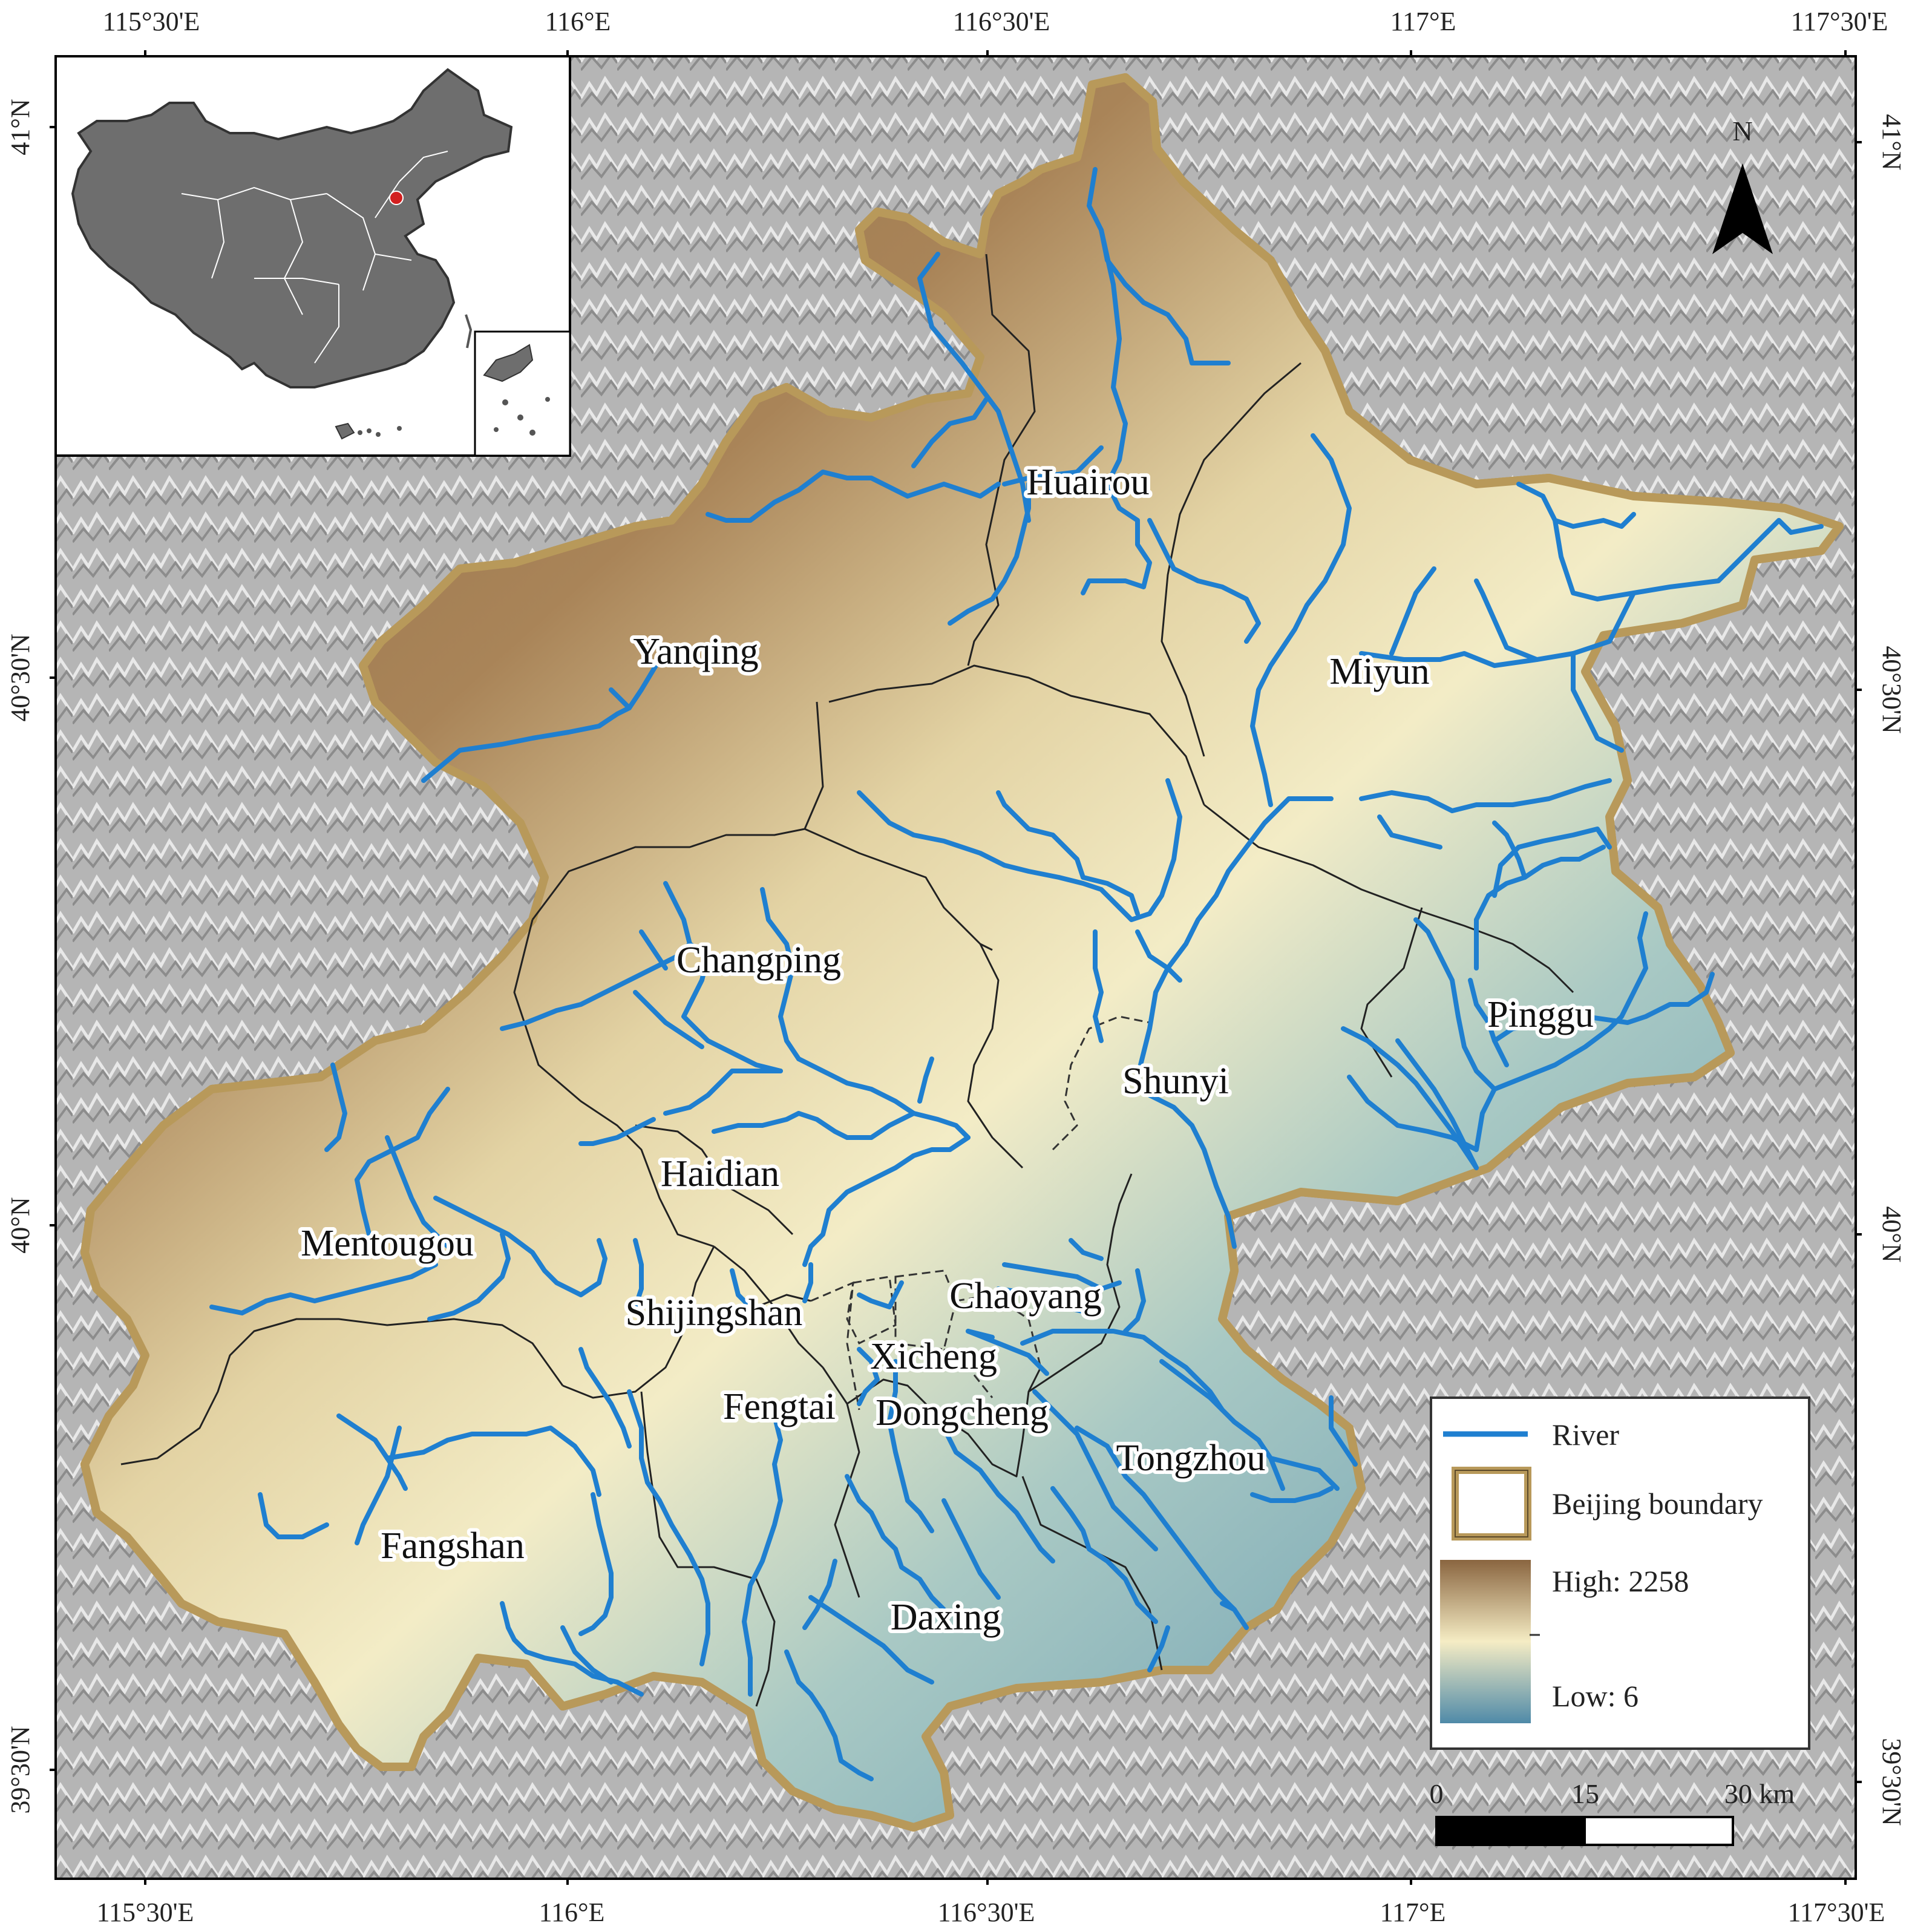 The width and height of the screenshot is (1912, 1932). What do you see at coordinates (1175, 1082) in the screenshot?
I see `district-label-shunyi: Shunyi` at bounding box center [1175, 1082].